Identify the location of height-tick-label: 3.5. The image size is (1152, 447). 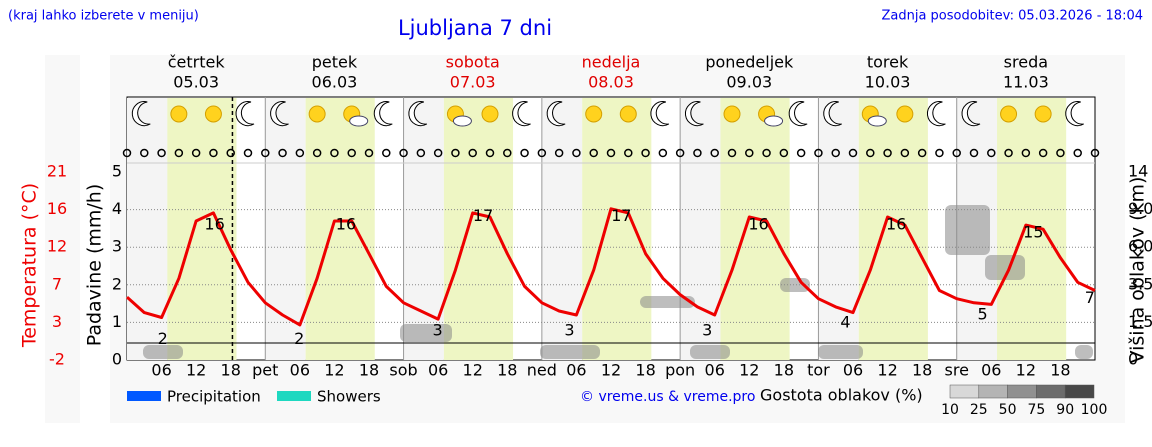
(1140, 283).